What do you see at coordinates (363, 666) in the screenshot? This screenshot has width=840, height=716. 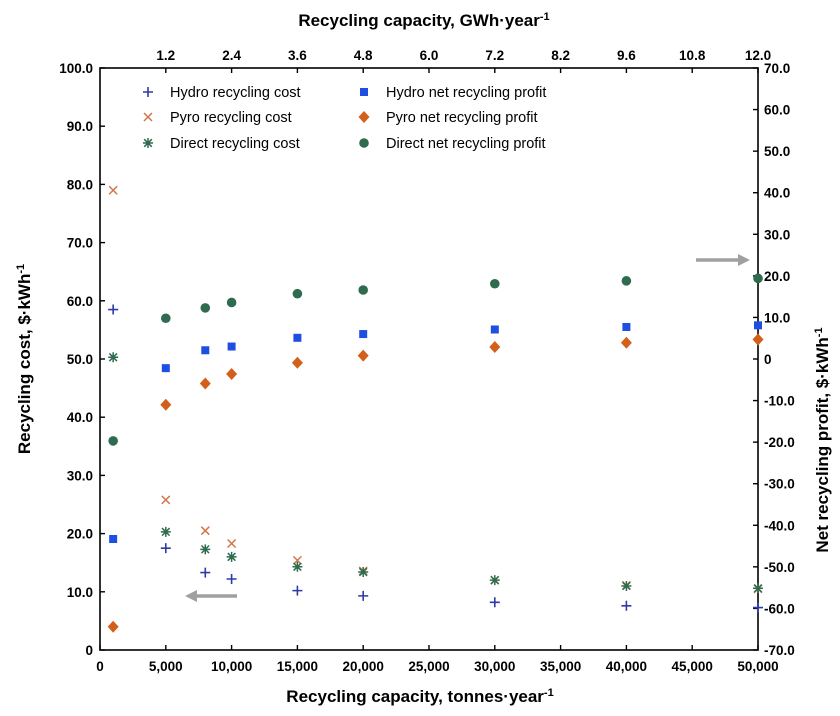 I see `x-bottom-tick-label: 20,000` at bounding box center [363, 666].